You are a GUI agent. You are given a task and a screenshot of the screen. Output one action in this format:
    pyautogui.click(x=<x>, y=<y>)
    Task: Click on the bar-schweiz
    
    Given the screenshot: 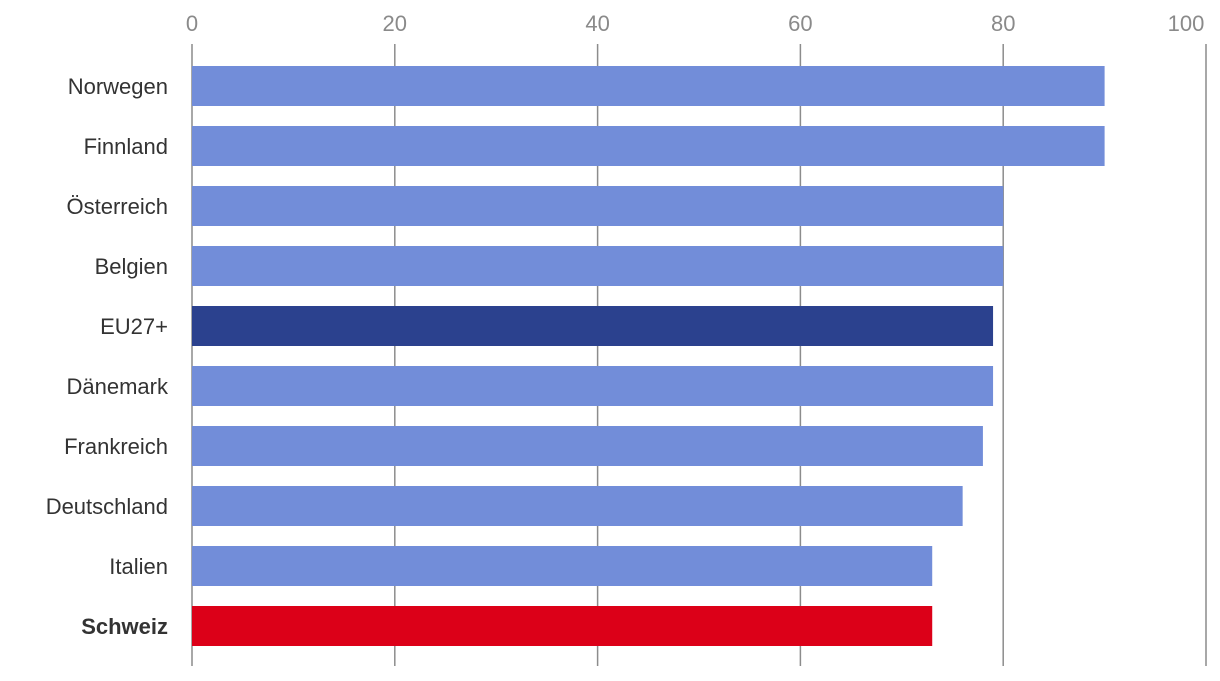 What is the action you would take?
    pyautogui.click(x=562, y=626)
    